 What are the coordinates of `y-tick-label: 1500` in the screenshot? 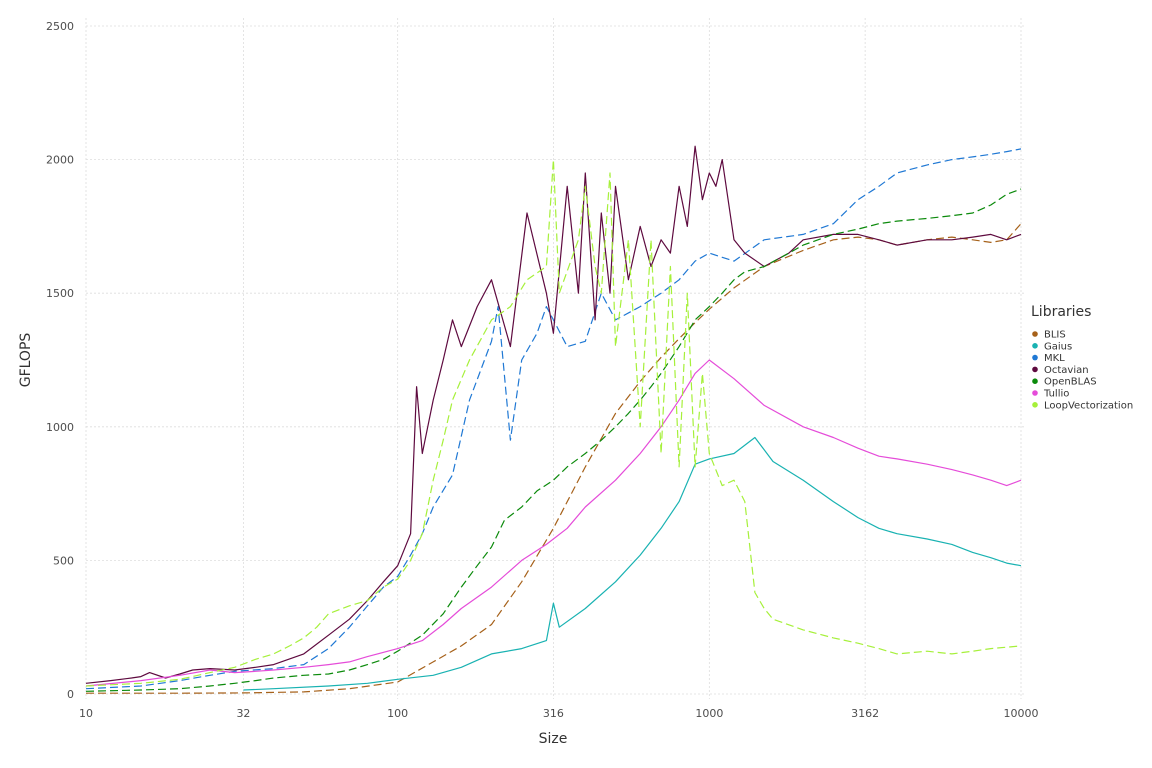 It's located at (60, 293).